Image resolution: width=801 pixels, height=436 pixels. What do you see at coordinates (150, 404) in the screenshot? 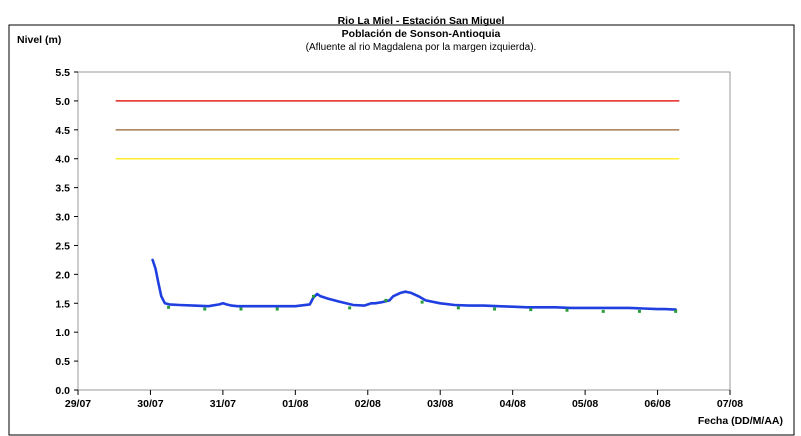
I see `x-tick-label: 30/07` at bounding box center [150, 404].